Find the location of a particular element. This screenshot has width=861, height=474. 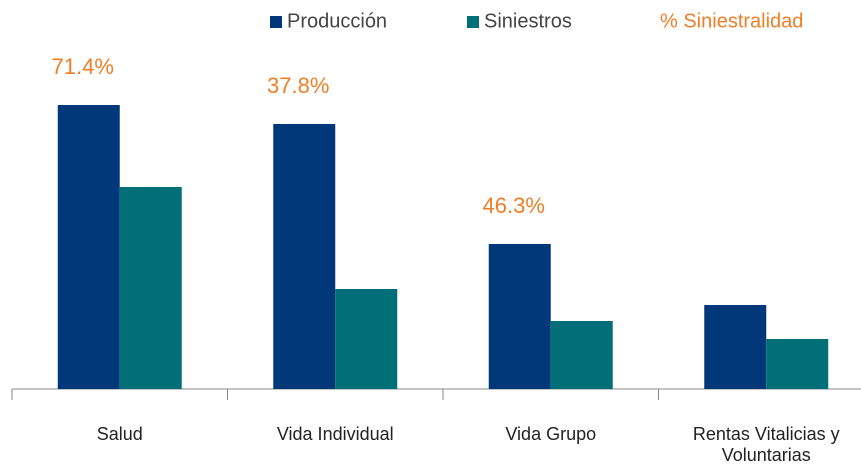

x-tick-label: Vida Grupo is located at coordinates (551, 434).